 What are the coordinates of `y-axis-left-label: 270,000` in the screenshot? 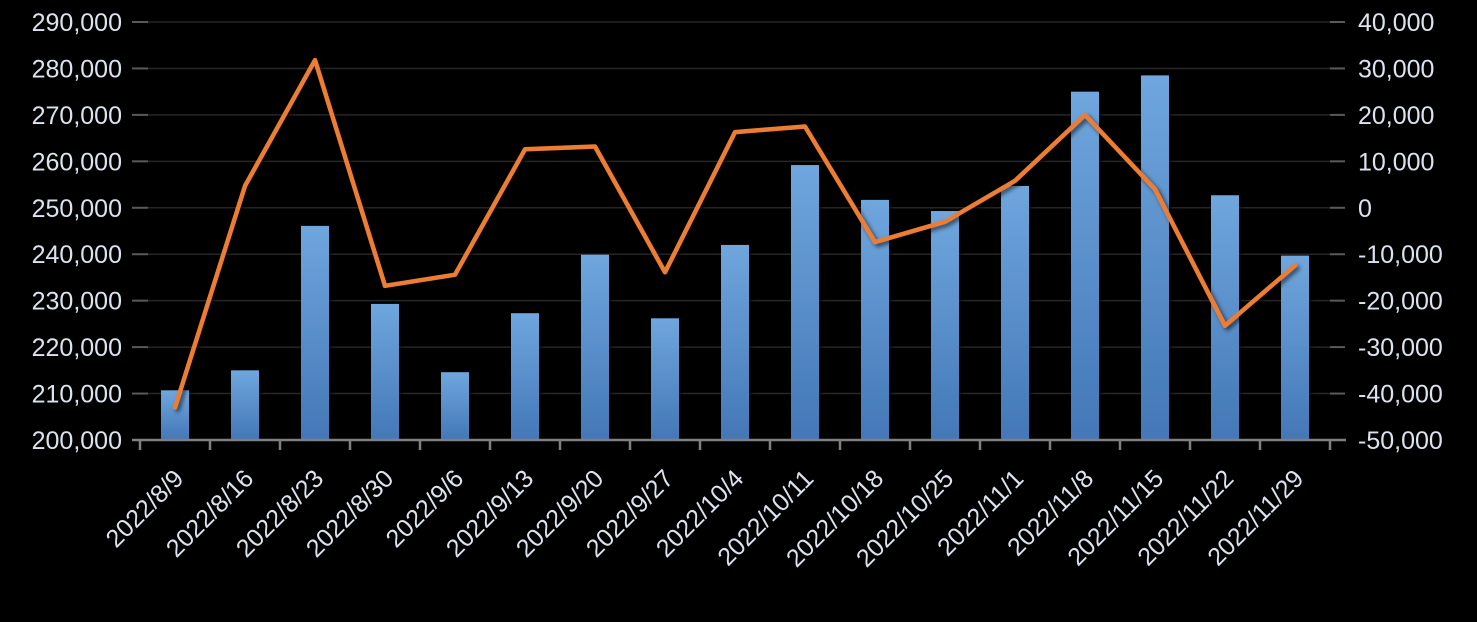 It's located at (77, 116).